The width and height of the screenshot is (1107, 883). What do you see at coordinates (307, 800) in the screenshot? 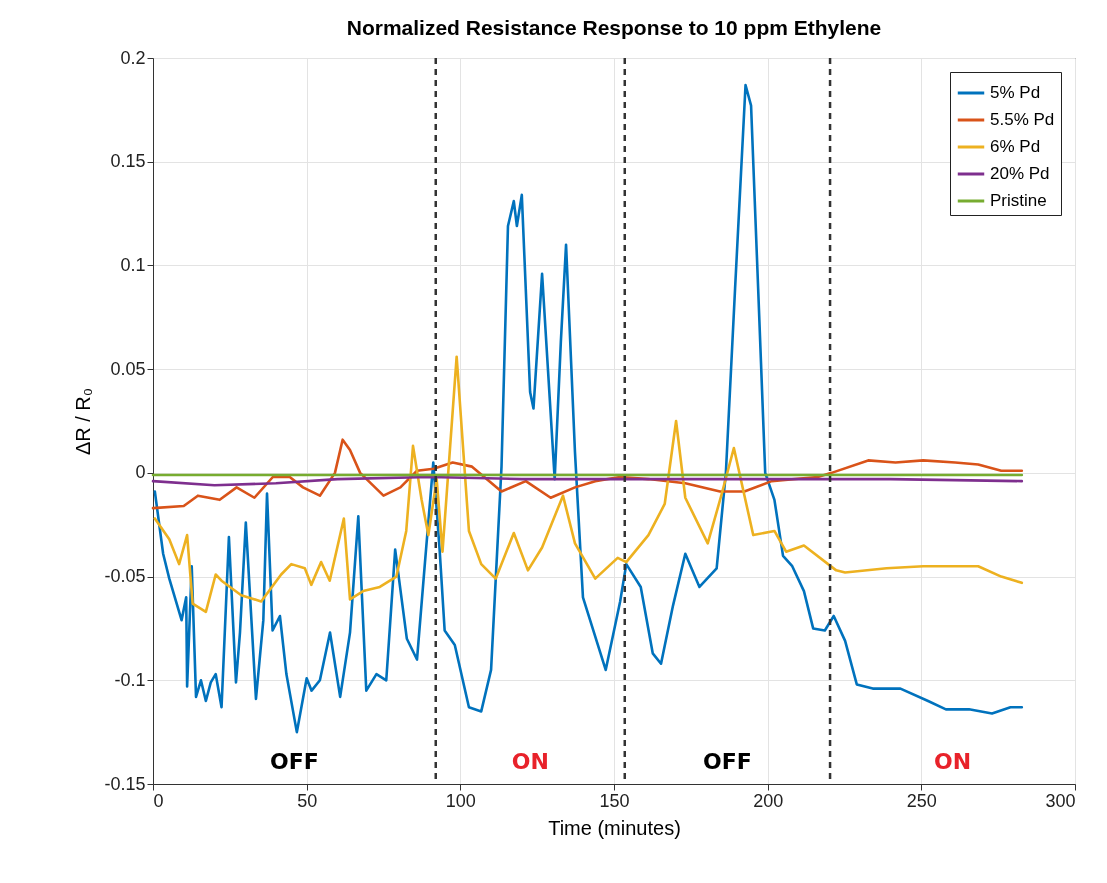
I see `x-tick-label: 50` at bounding box center [307, 800].